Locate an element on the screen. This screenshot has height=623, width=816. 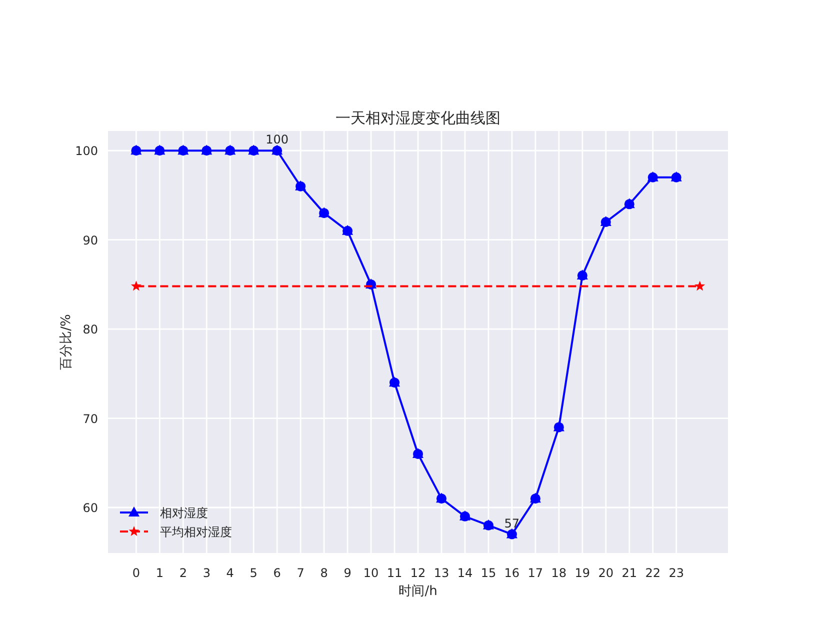
x-tick-label: 11 is located at coordinates (394, 573).